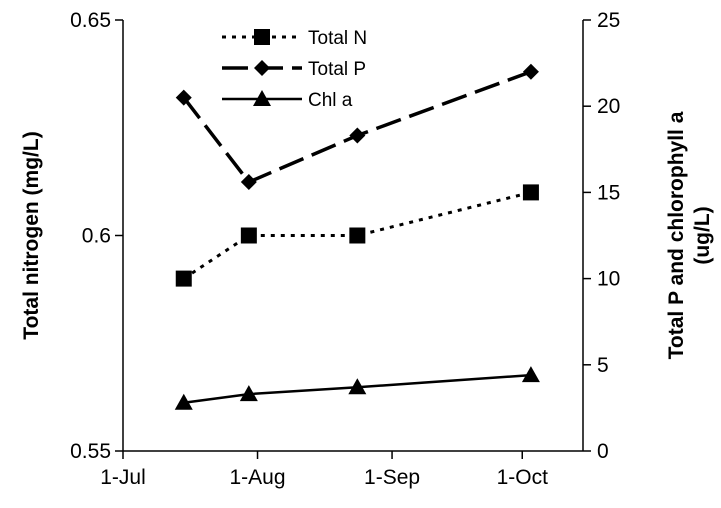 The width and height of the screenshot is (721, 508). What do you see at coordinates (262, 98) in the screenshot?
I see `legend-marker-chl-a` at bounding box center [262, 98].